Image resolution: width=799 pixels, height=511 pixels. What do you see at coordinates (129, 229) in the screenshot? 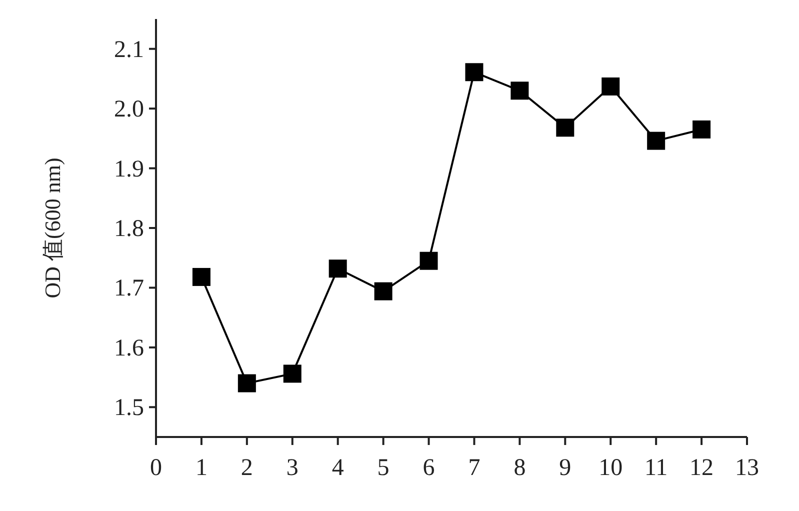
I see `y-tick-label: 1.8` at bounding box center [129, 229].